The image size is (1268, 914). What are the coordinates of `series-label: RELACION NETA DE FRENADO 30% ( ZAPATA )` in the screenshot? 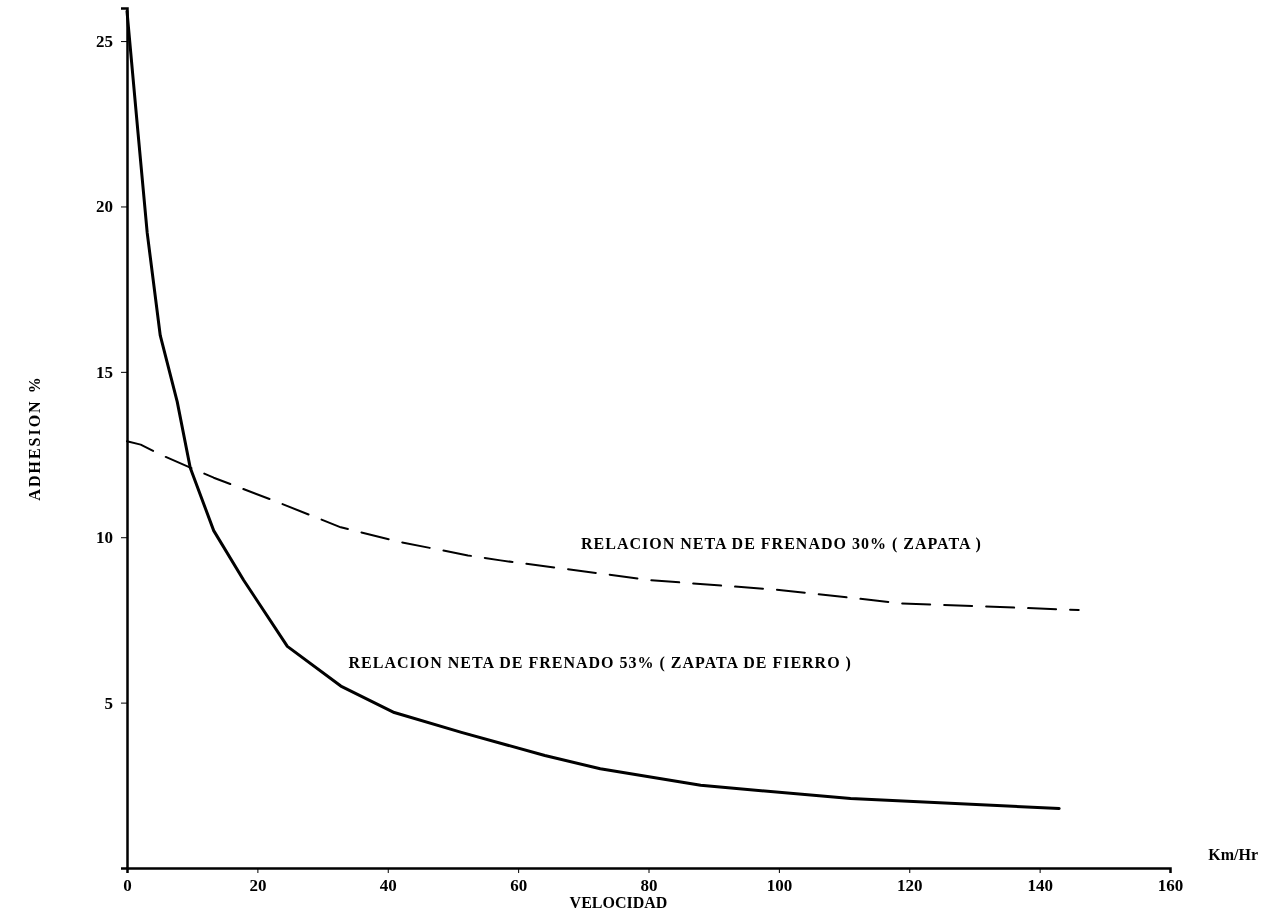 It's located at (781, 543).